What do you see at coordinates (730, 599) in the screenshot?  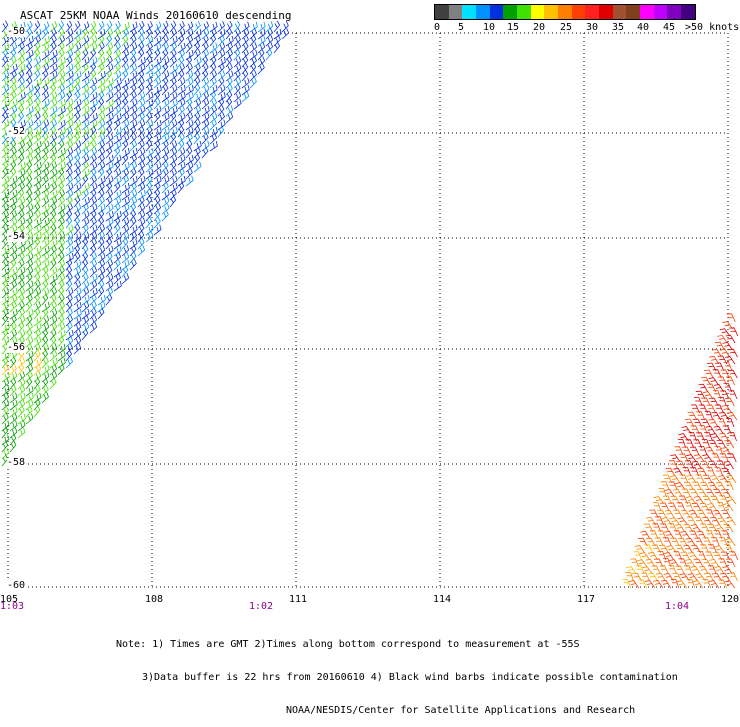 I see `lon-label: 120` at bounding box center [730, 599].